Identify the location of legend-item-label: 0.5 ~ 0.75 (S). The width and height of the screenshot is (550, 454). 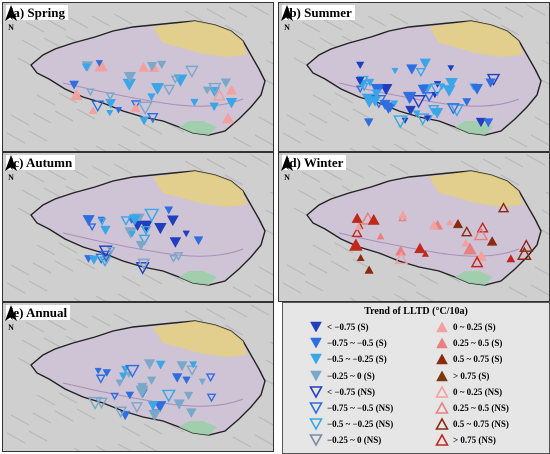
(478, 359).